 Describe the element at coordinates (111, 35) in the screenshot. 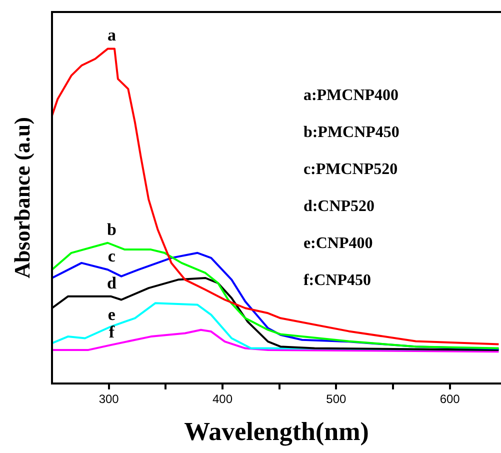

I see `series-label: a` at that location.